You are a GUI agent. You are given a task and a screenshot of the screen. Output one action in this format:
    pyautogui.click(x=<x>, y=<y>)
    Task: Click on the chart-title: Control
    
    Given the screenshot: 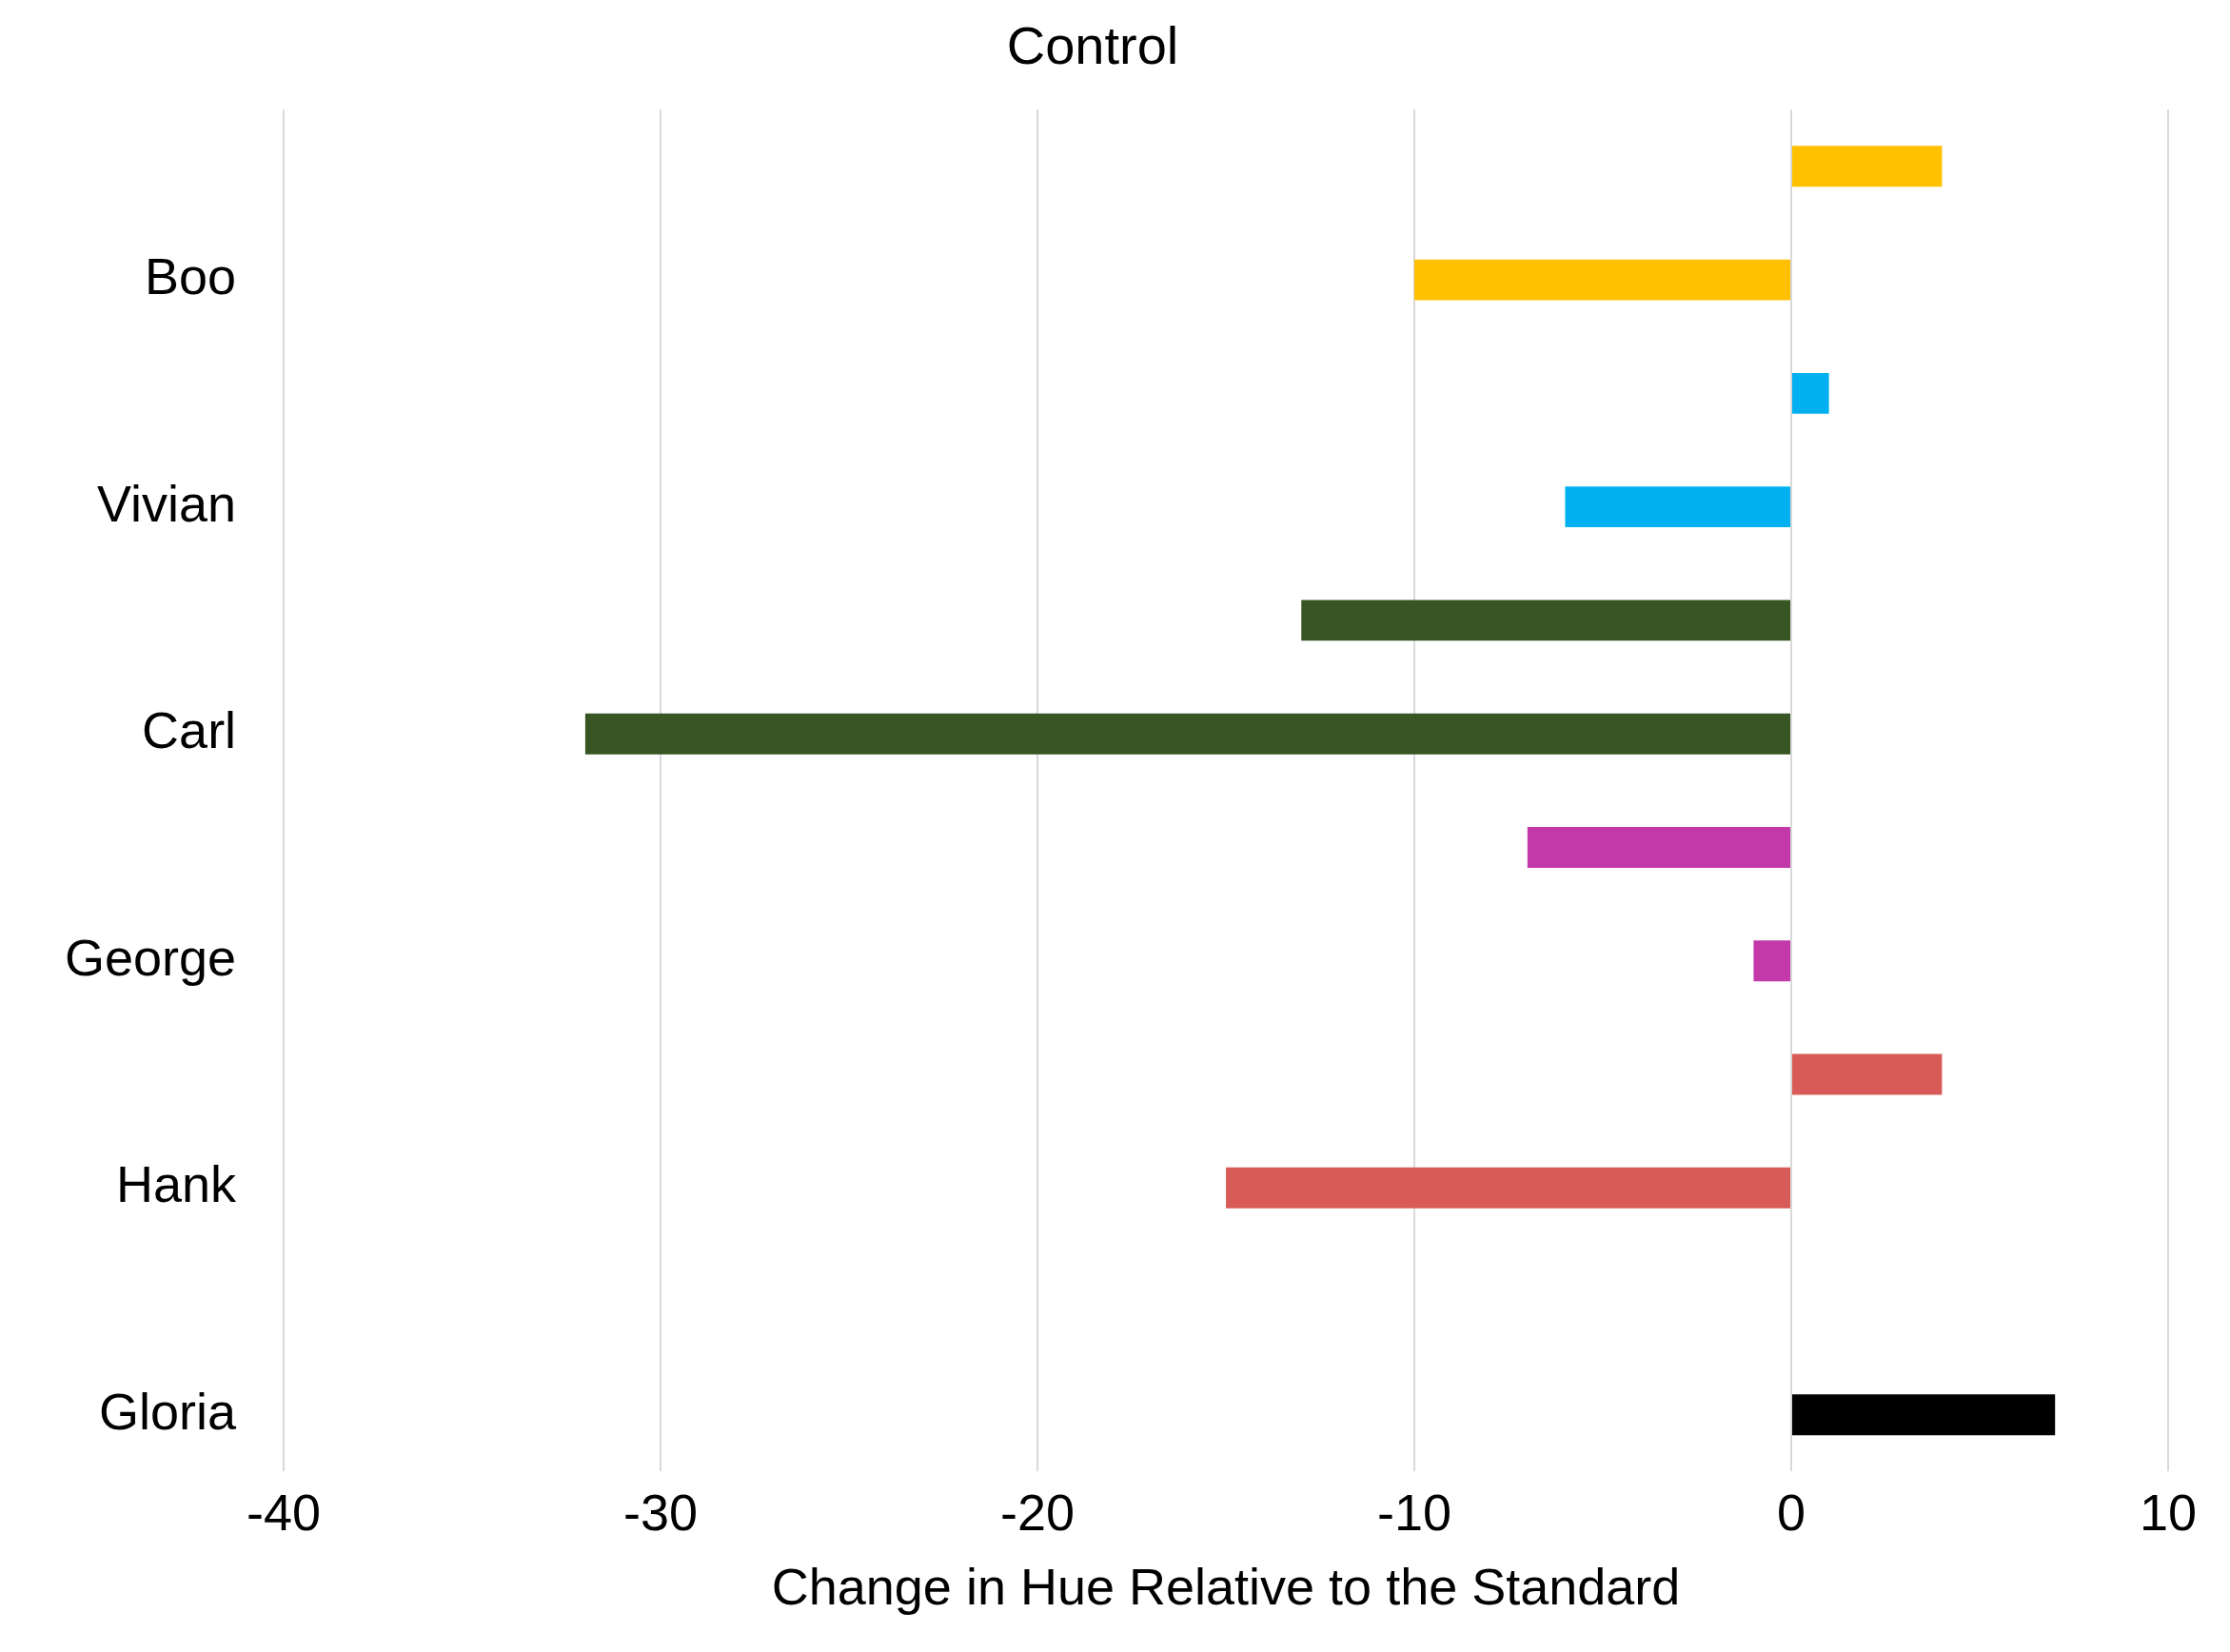 What is the action you would take?
    pyautogui.click(x=1092, y=46)
    